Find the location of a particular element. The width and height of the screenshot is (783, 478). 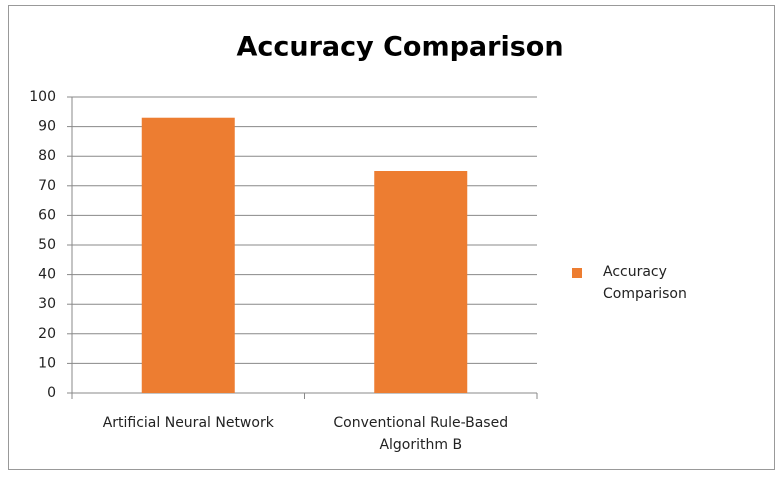

x-tick-label: Artificial Neural Network is located at coordinates (188, 423).